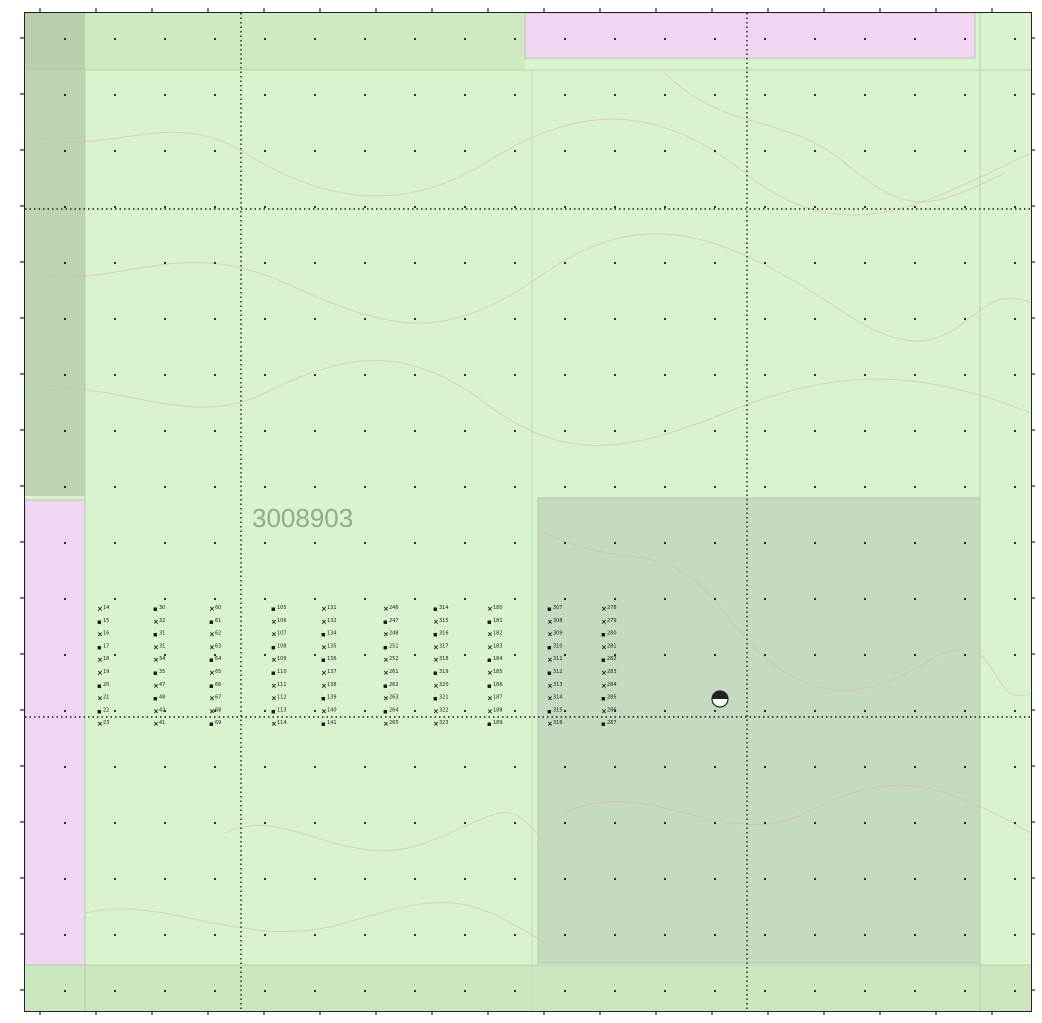 The width and height of the screenshot is (1042, 1023). I want to click on sample-point-label: 112, so click(282, 698).